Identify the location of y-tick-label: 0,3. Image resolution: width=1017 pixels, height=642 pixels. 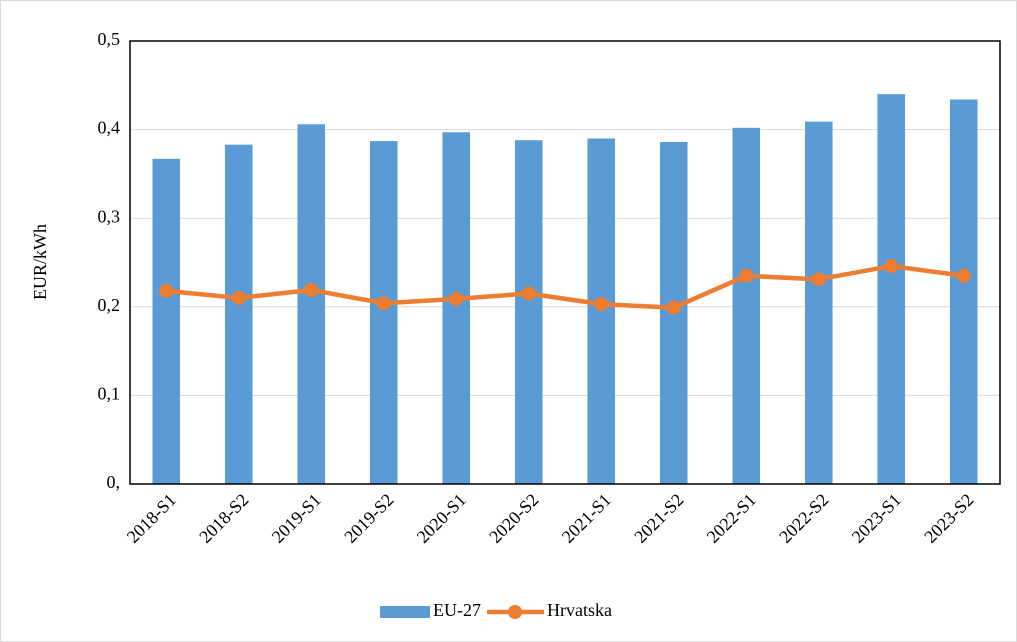
(109, 216).